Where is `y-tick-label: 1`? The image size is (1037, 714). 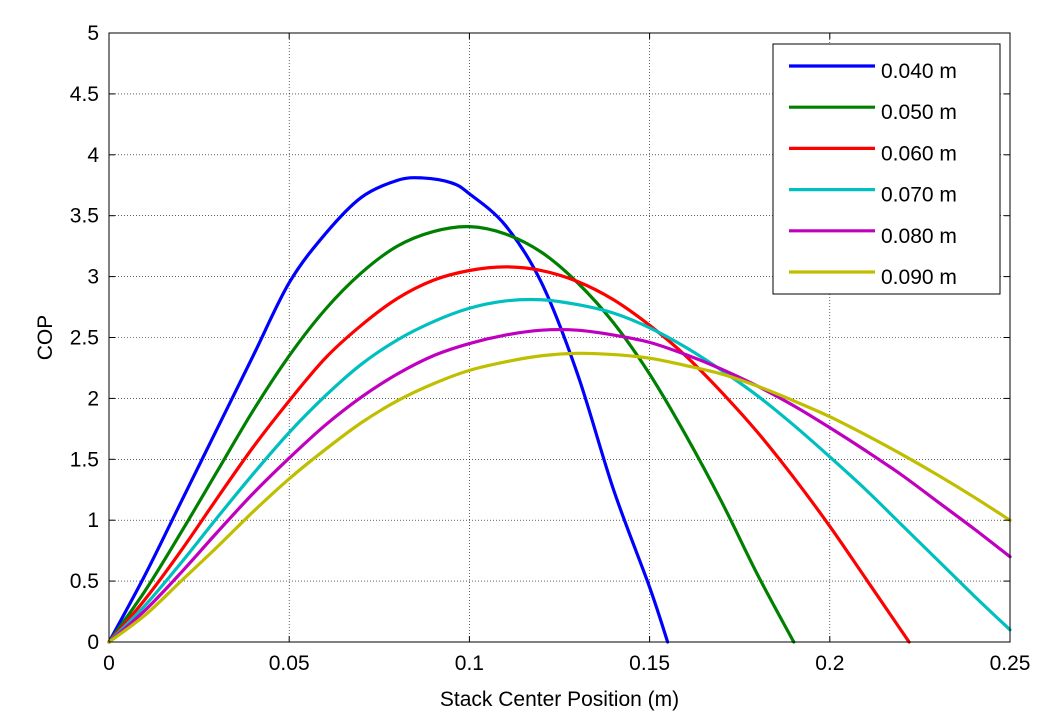 y-tick-label: 1 is located at coordinates (93, 520).